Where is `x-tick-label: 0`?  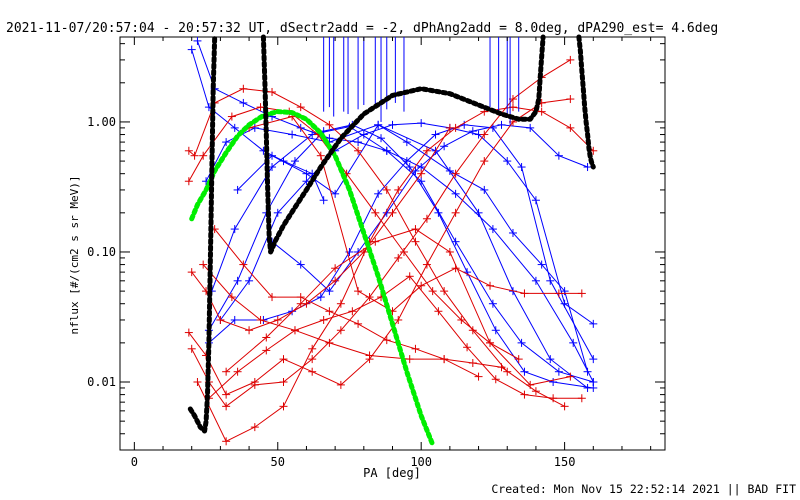
x-tick-label: 0 is located at coordinates (134, 462).